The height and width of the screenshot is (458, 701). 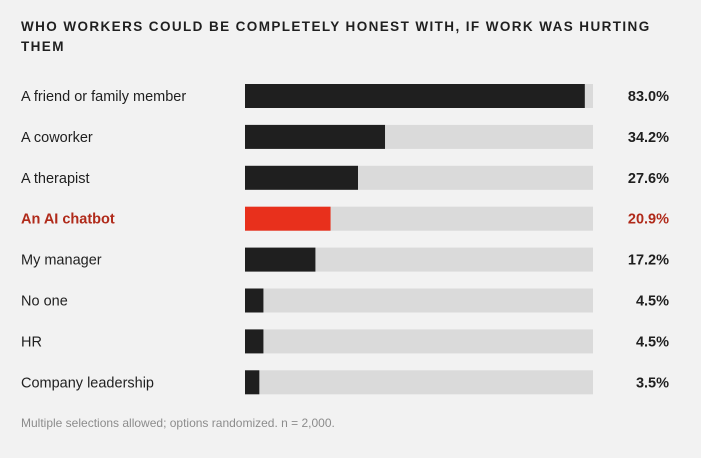 I want to click on category-label: Company leadership, so click(x=87, y=383).